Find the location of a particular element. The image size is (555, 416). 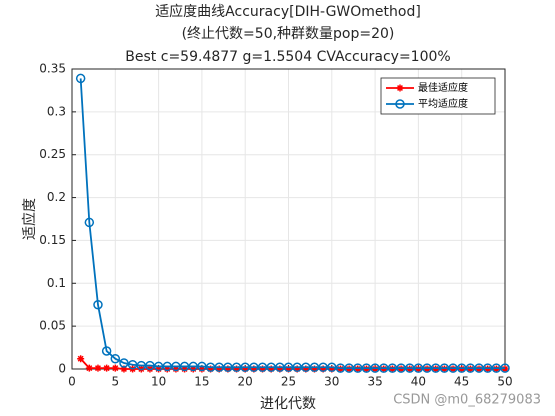

x-tick-label: 10 is located at coordinates (158, 382).